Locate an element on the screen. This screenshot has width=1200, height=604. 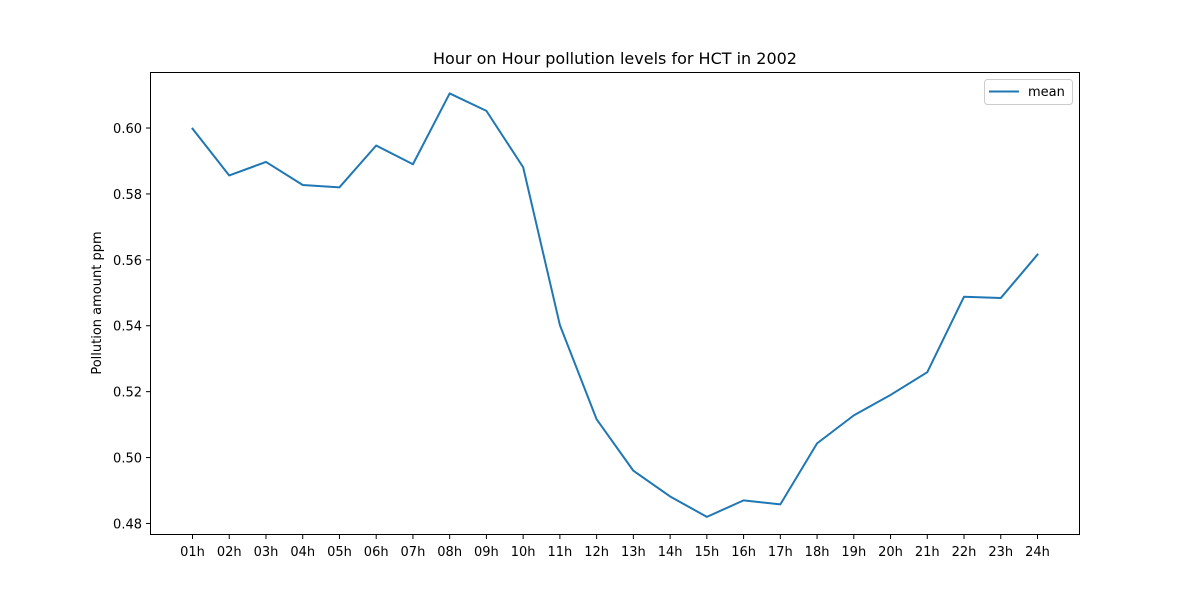
x-tick-label-10h: 10h is located at coordinates (523, 552).